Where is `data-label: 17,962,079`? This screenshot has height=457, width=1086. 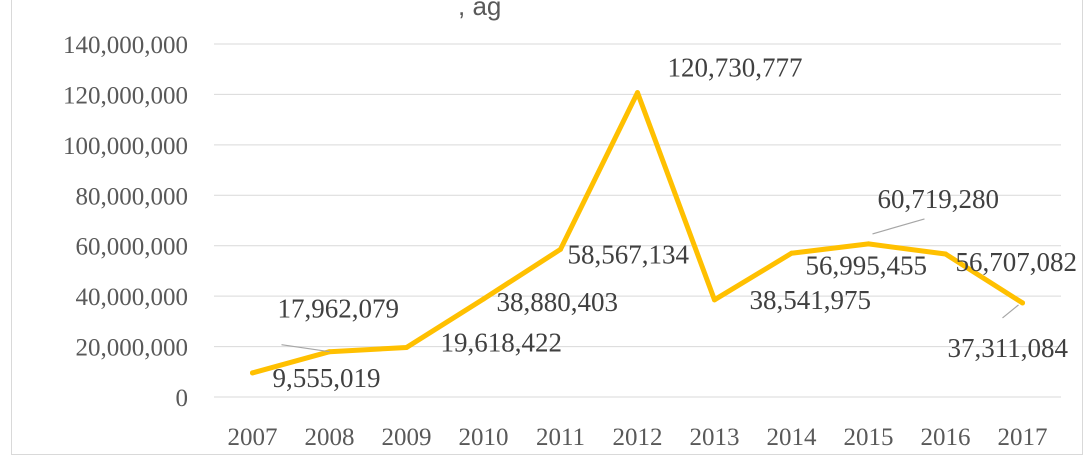 data-label: 17,962,079 is located at coordinates (339, 309).